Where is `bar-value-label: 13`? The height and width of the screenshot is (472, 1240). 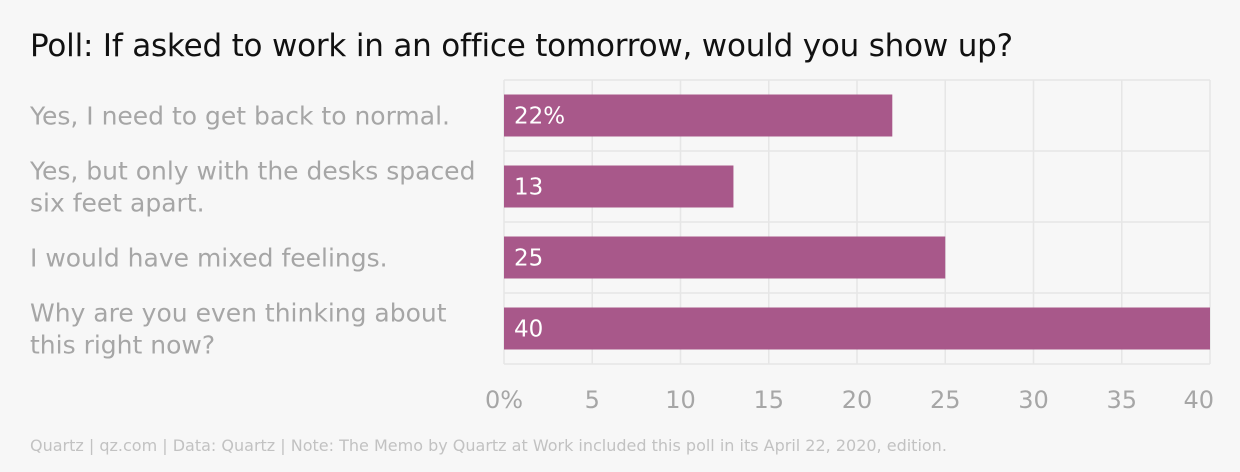
bar-value-label: 13 is located at coordinates (528, 188).